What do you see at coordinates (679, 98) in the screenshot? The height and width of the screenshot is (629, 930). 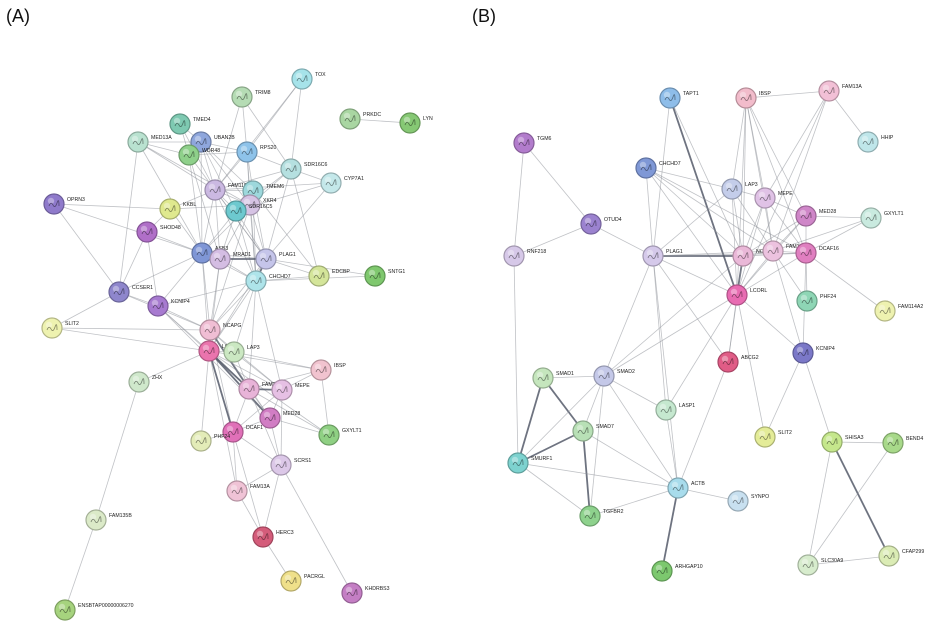 I see `b-node-tapt1: TAPT1` at bounding box center [679, 98].